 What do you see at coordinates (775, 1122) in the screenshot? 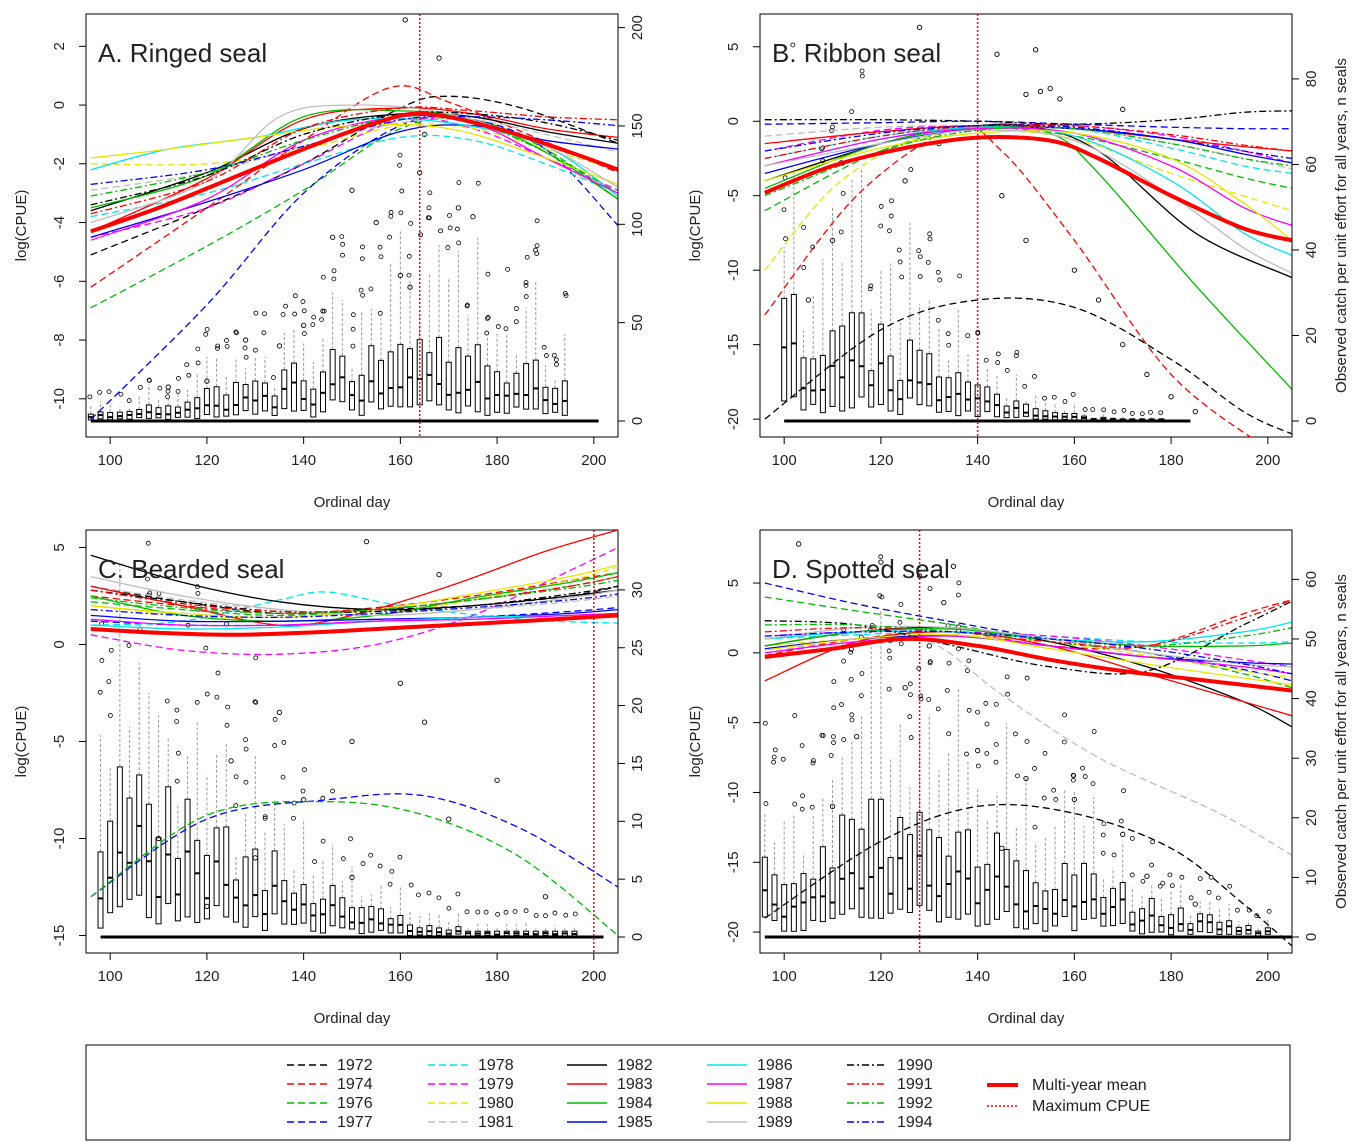
I see `legend-label: 1989` at bounding box center [775, 1122].